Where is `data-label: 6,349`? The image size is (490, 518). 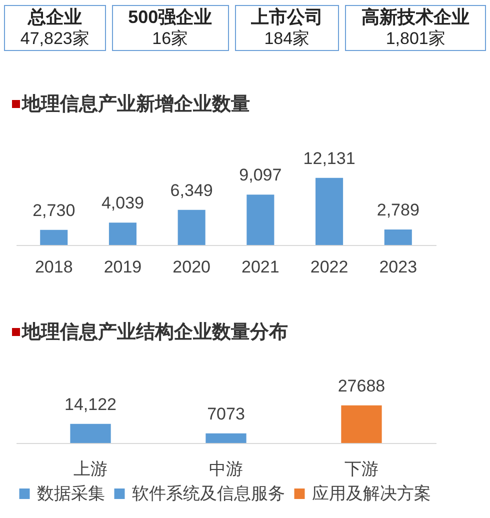 data-label: 6,349 is located at coordinates (191, 190).